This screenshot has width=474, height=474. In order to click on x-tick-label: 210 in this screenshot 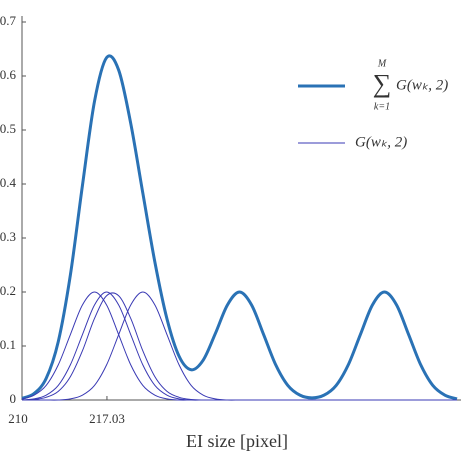, I will do `click(18, 418)`.